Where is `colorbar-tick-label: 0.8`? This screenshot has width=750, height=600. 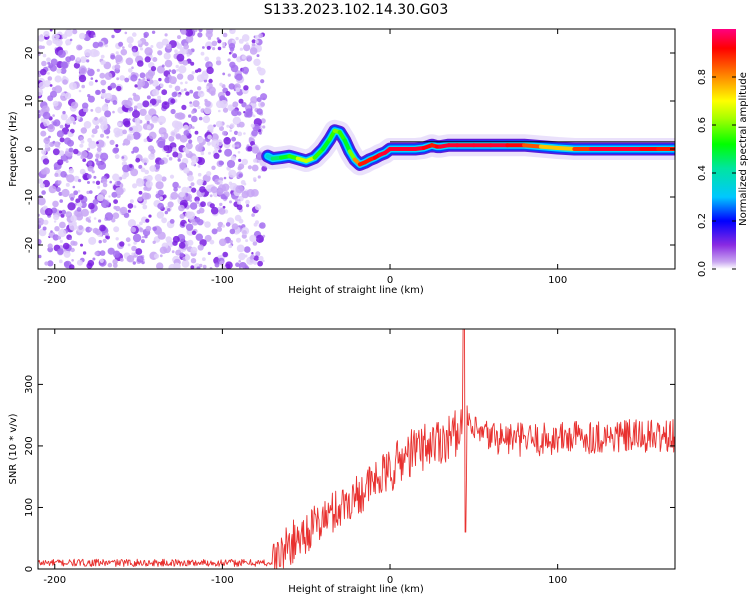
colorbar-tick-label: 0.8 is located at coordinates (702, 77).